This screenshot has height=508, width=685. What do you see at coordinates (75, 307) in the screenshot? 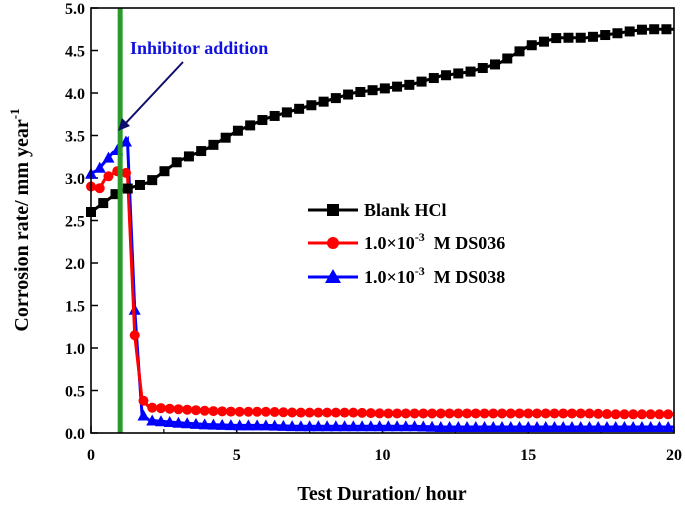
I see `y-tick-label: 1.5` at bounding box center [75, 307].